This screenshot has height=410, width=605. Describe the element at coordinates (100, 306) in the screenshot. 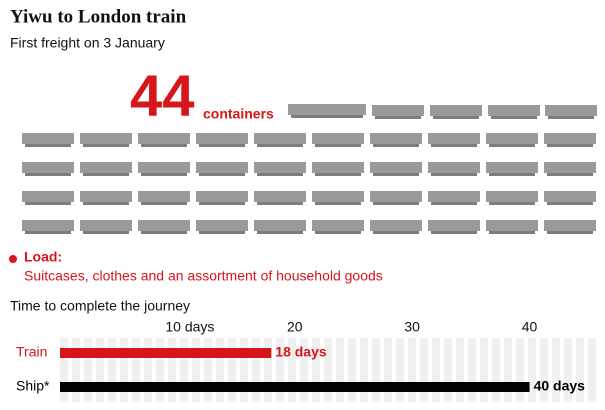

I see `chart-title: Time to complete the journey` at that location.